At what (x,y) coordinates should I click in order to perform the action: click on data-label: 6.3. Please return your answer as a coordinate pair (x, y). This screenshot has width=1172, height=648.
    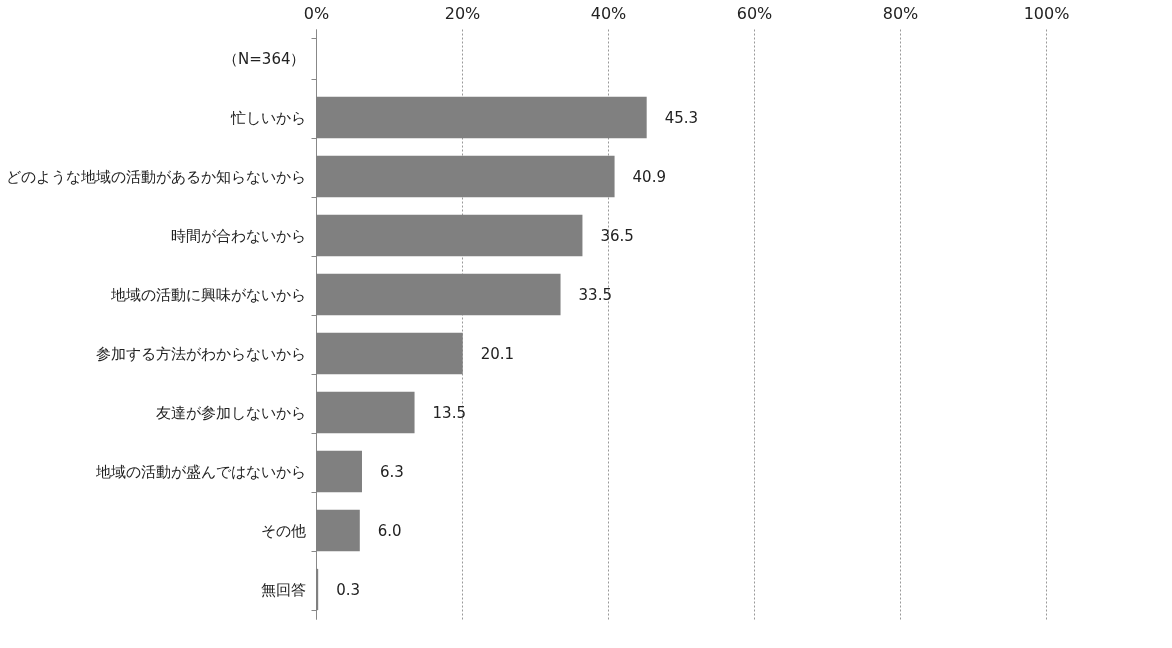
    Looking at the image, I should click on (391, 471).